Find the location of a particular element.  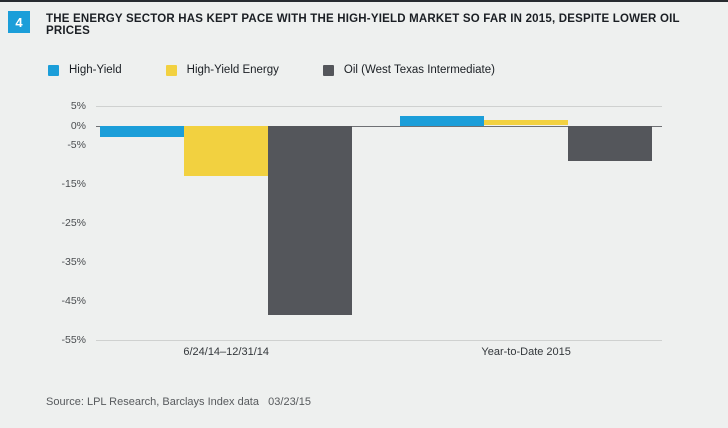

y-tick-label: -5% is located at coordinates (76, 145).